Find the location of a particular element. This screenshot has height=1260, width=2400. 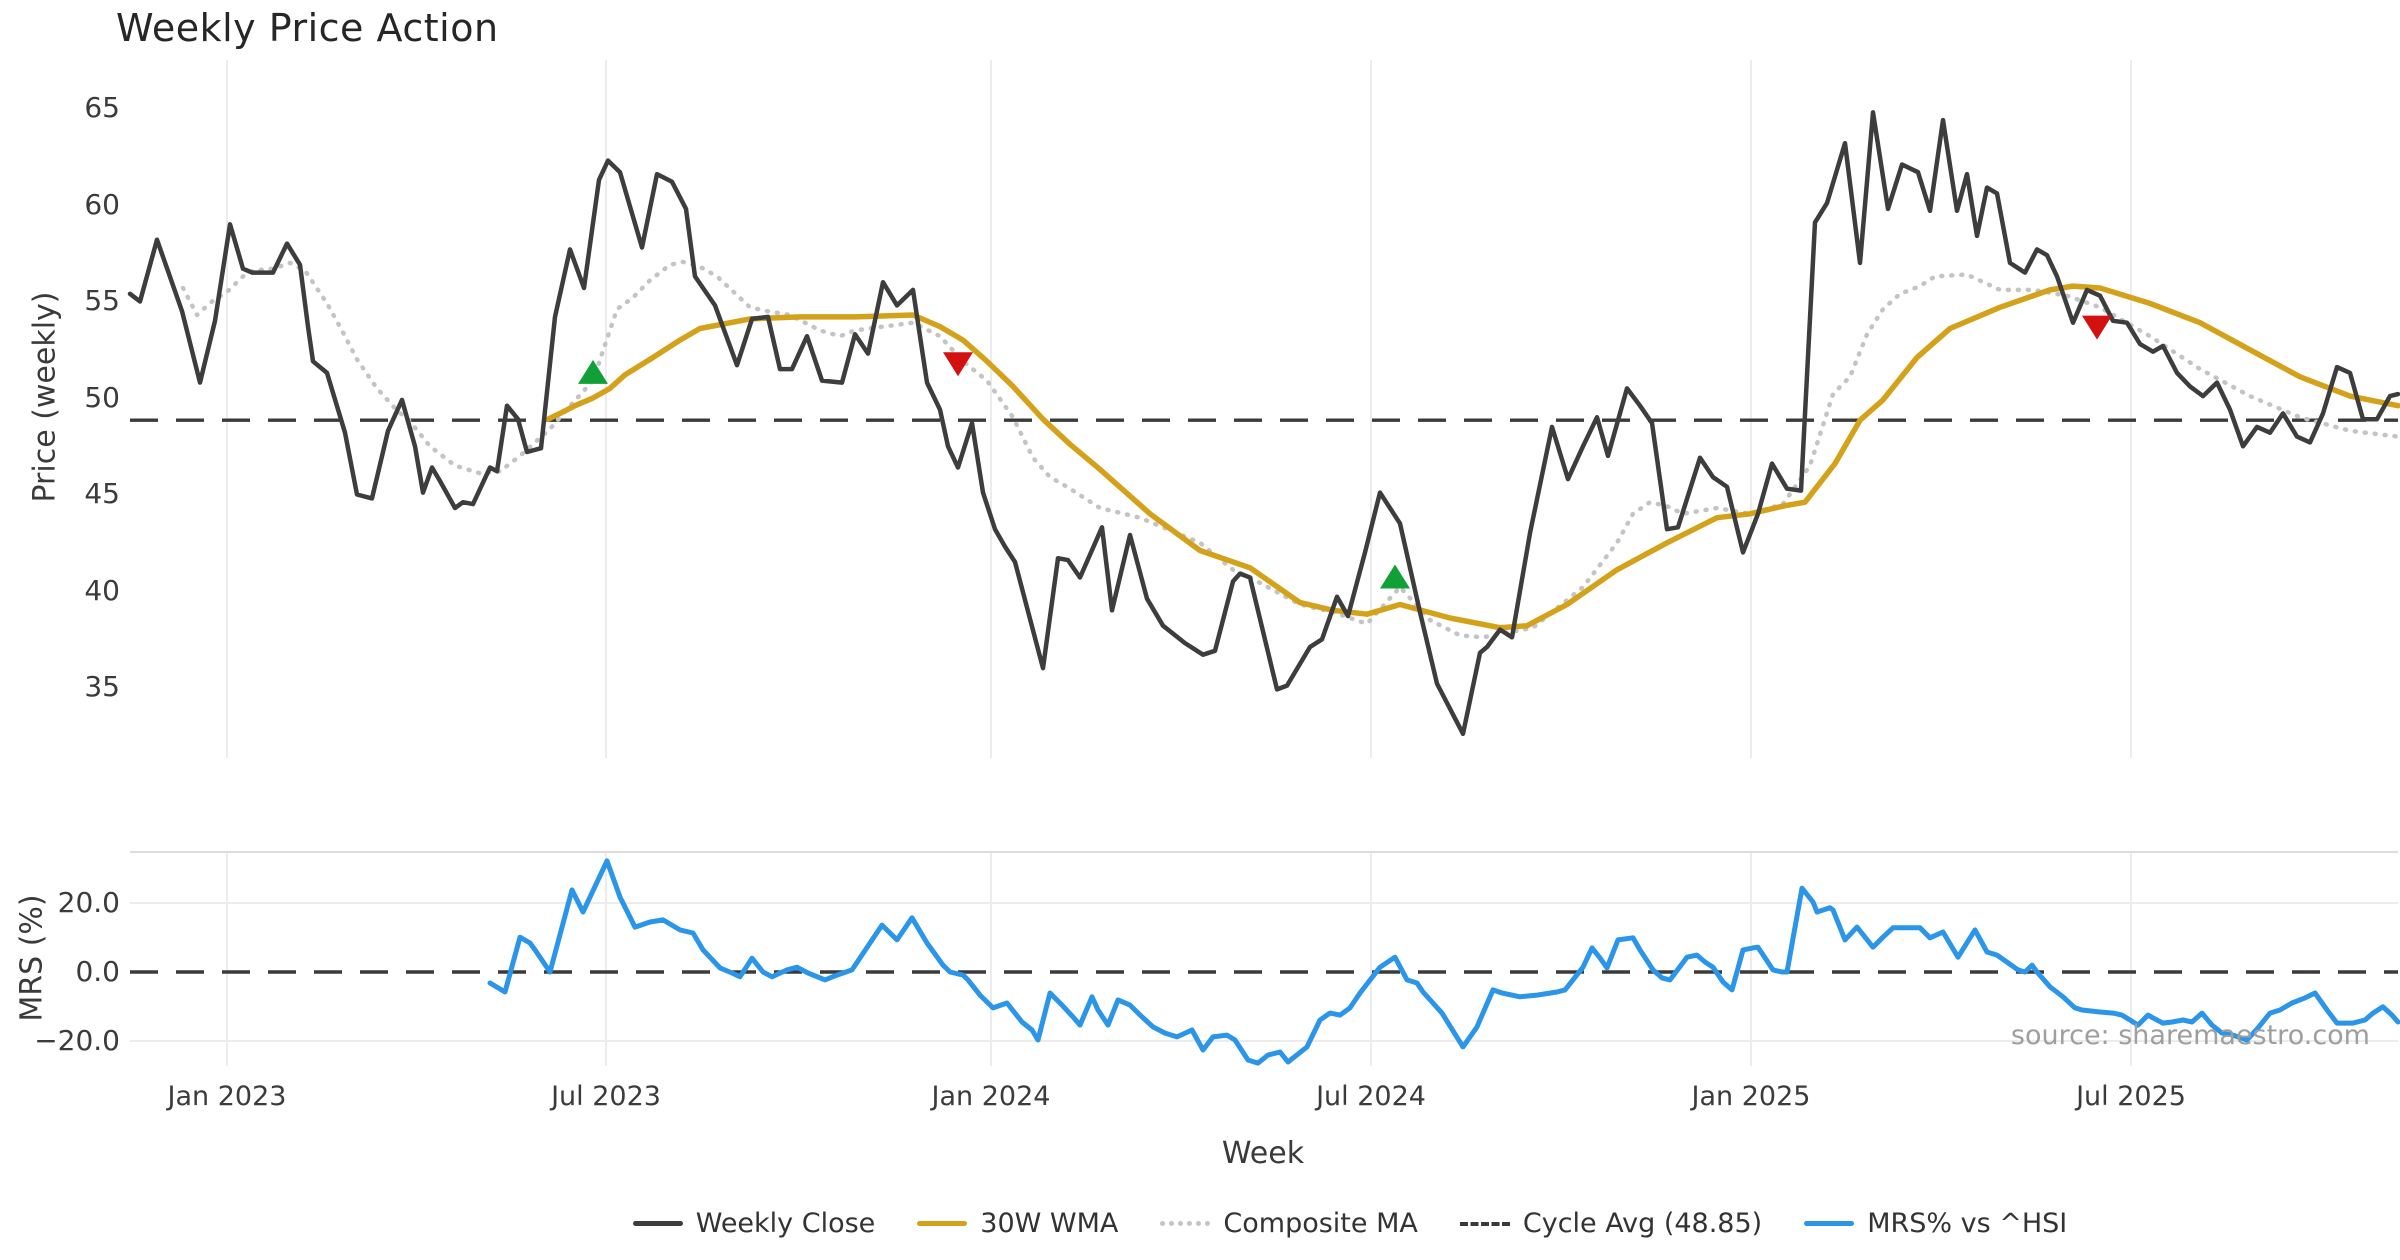

mrs-ytick-m20: −20.0 is located at coordinates (77, 1040).